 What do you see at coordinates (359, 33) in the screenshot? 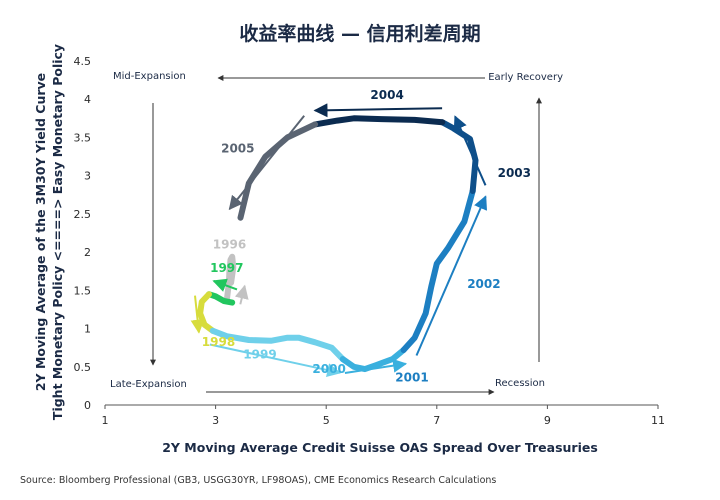
I see `chart-title: 收益率曲线 — 信用利差周期` at bounding box center [359, 33].